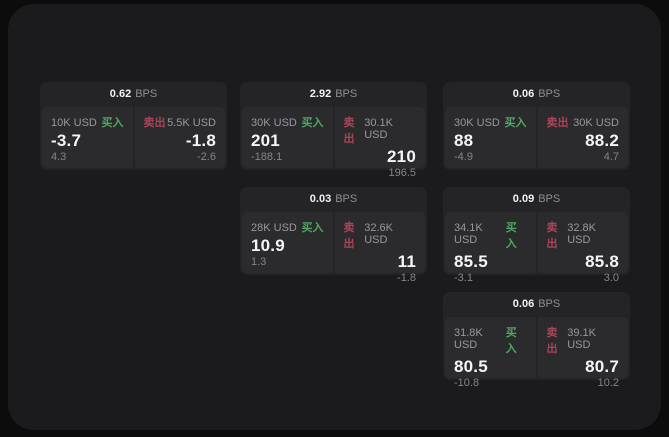 The width and height of the screenshot is (669, 437). I want to click on spread-header: 0.09 BPS, so click(536, 199).